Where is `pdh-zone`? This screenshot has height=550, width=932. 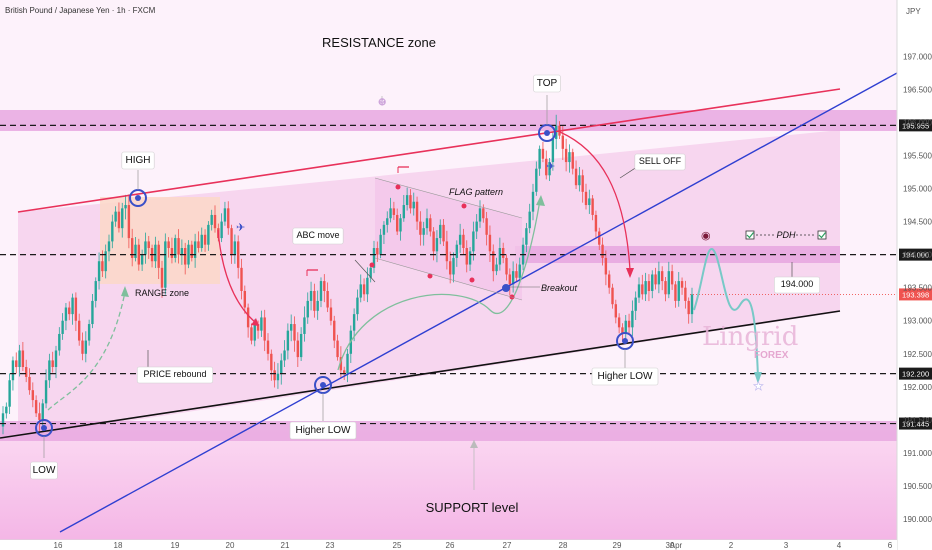 pdh-zone is located at coordinates (677, 254).